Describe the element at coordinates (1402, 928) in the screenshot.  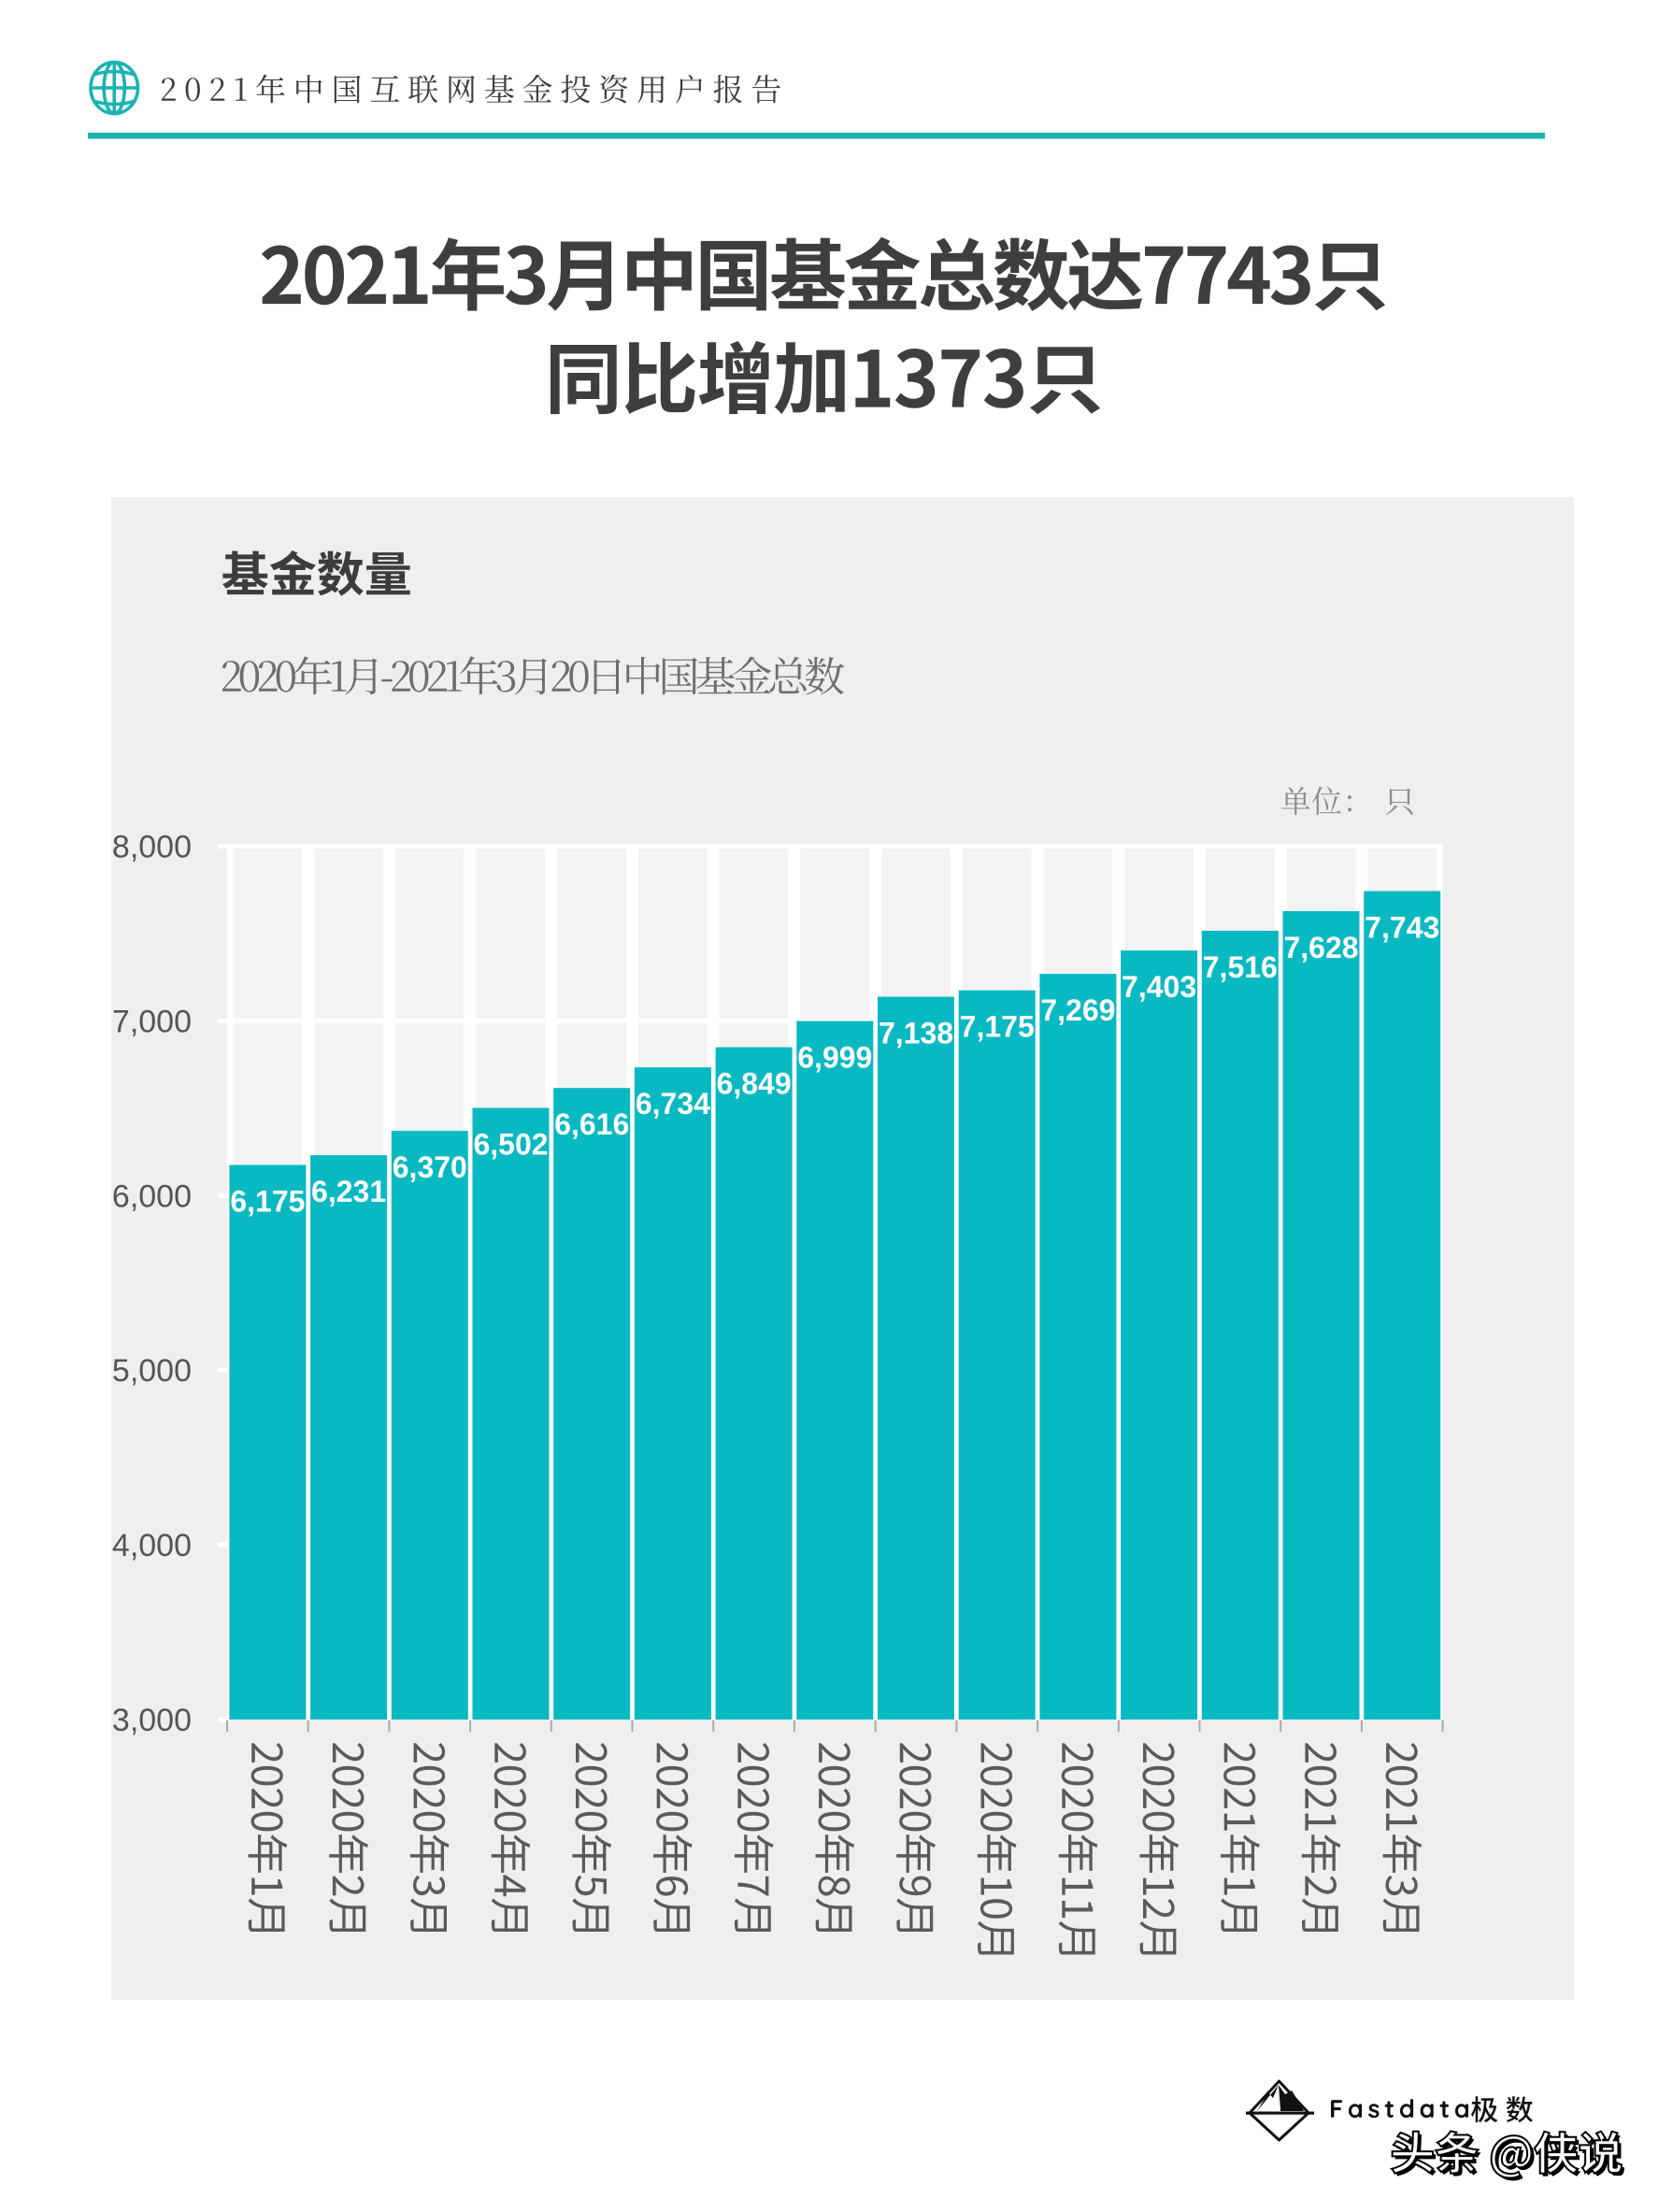
I see `svg-text: 7,743` at that location.